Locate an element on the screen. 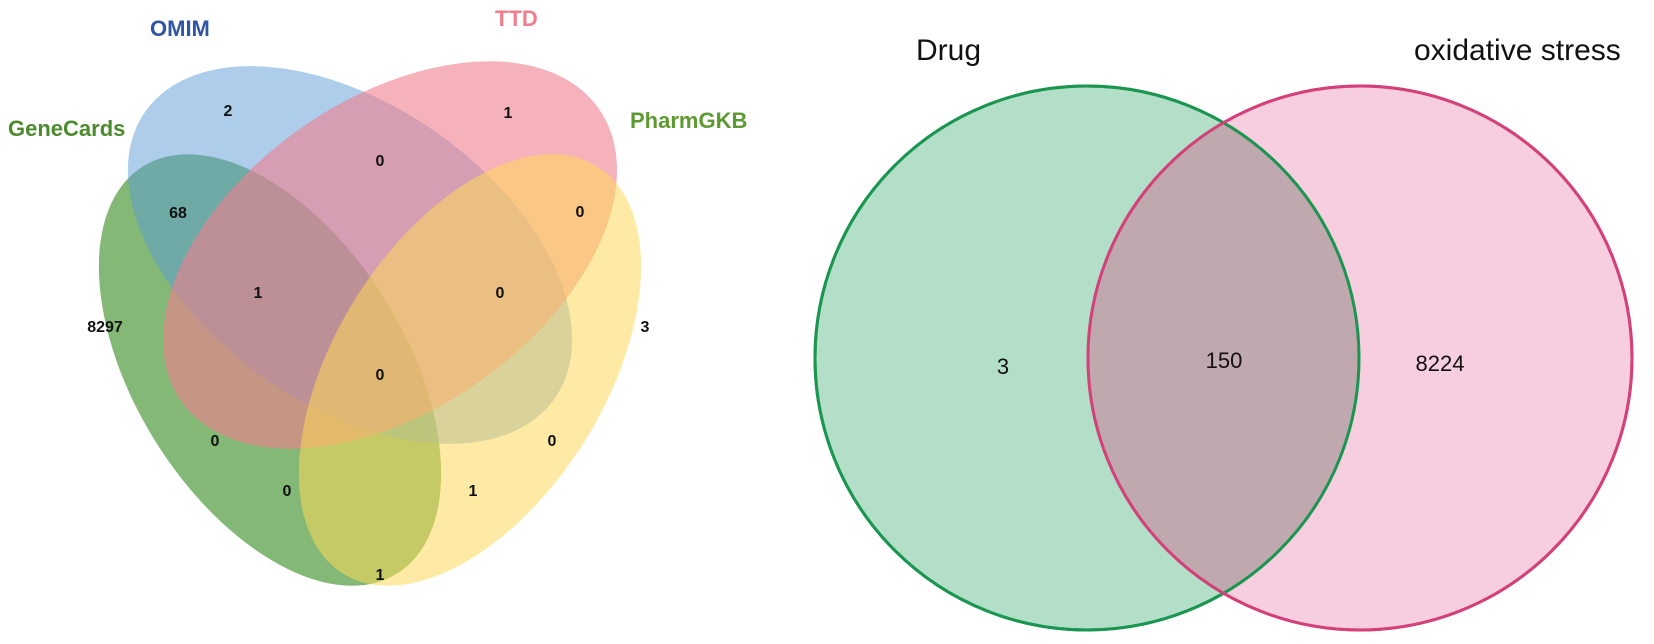 The image size is (1654, 644). intersection-count: 150 is located at coordinates (1224, 360).